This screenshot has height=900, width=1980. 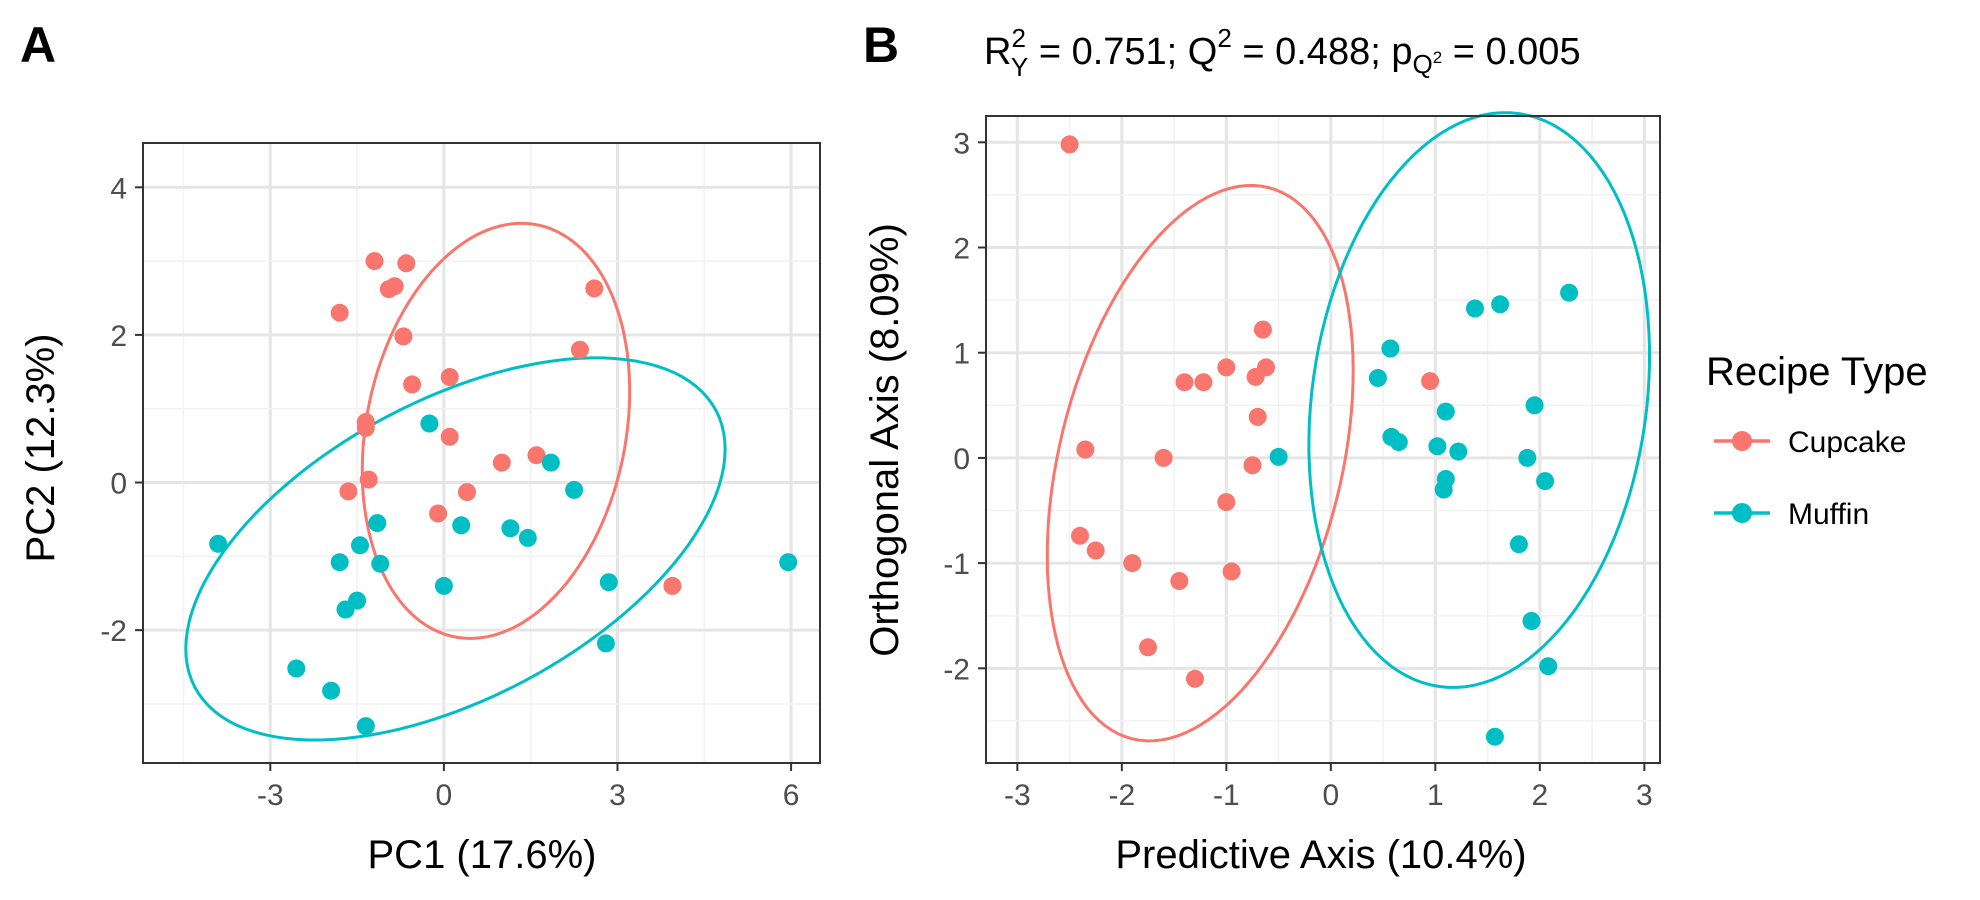 What do you see at coordinates (961, 143) in the screenshot?
I see `panel-b-y-tick-label: 3` at bounding box center [961, 143].